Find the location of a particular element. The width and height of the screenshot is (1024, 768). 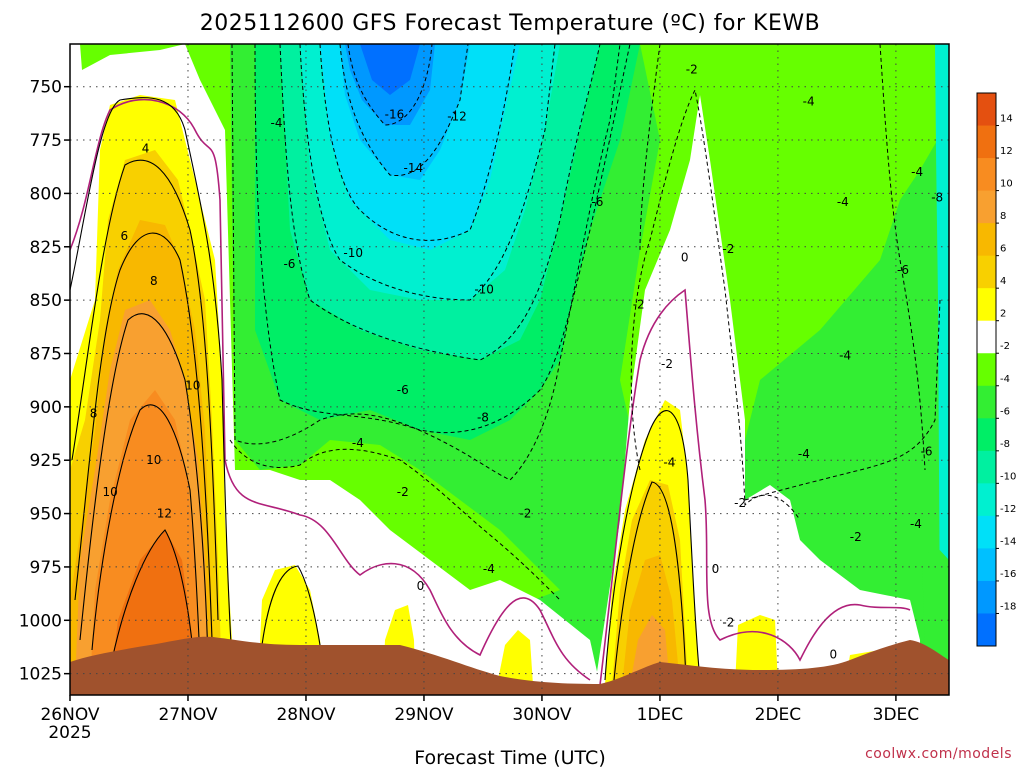

colorbar-label: -18 is located at coordinates (1008, 606).